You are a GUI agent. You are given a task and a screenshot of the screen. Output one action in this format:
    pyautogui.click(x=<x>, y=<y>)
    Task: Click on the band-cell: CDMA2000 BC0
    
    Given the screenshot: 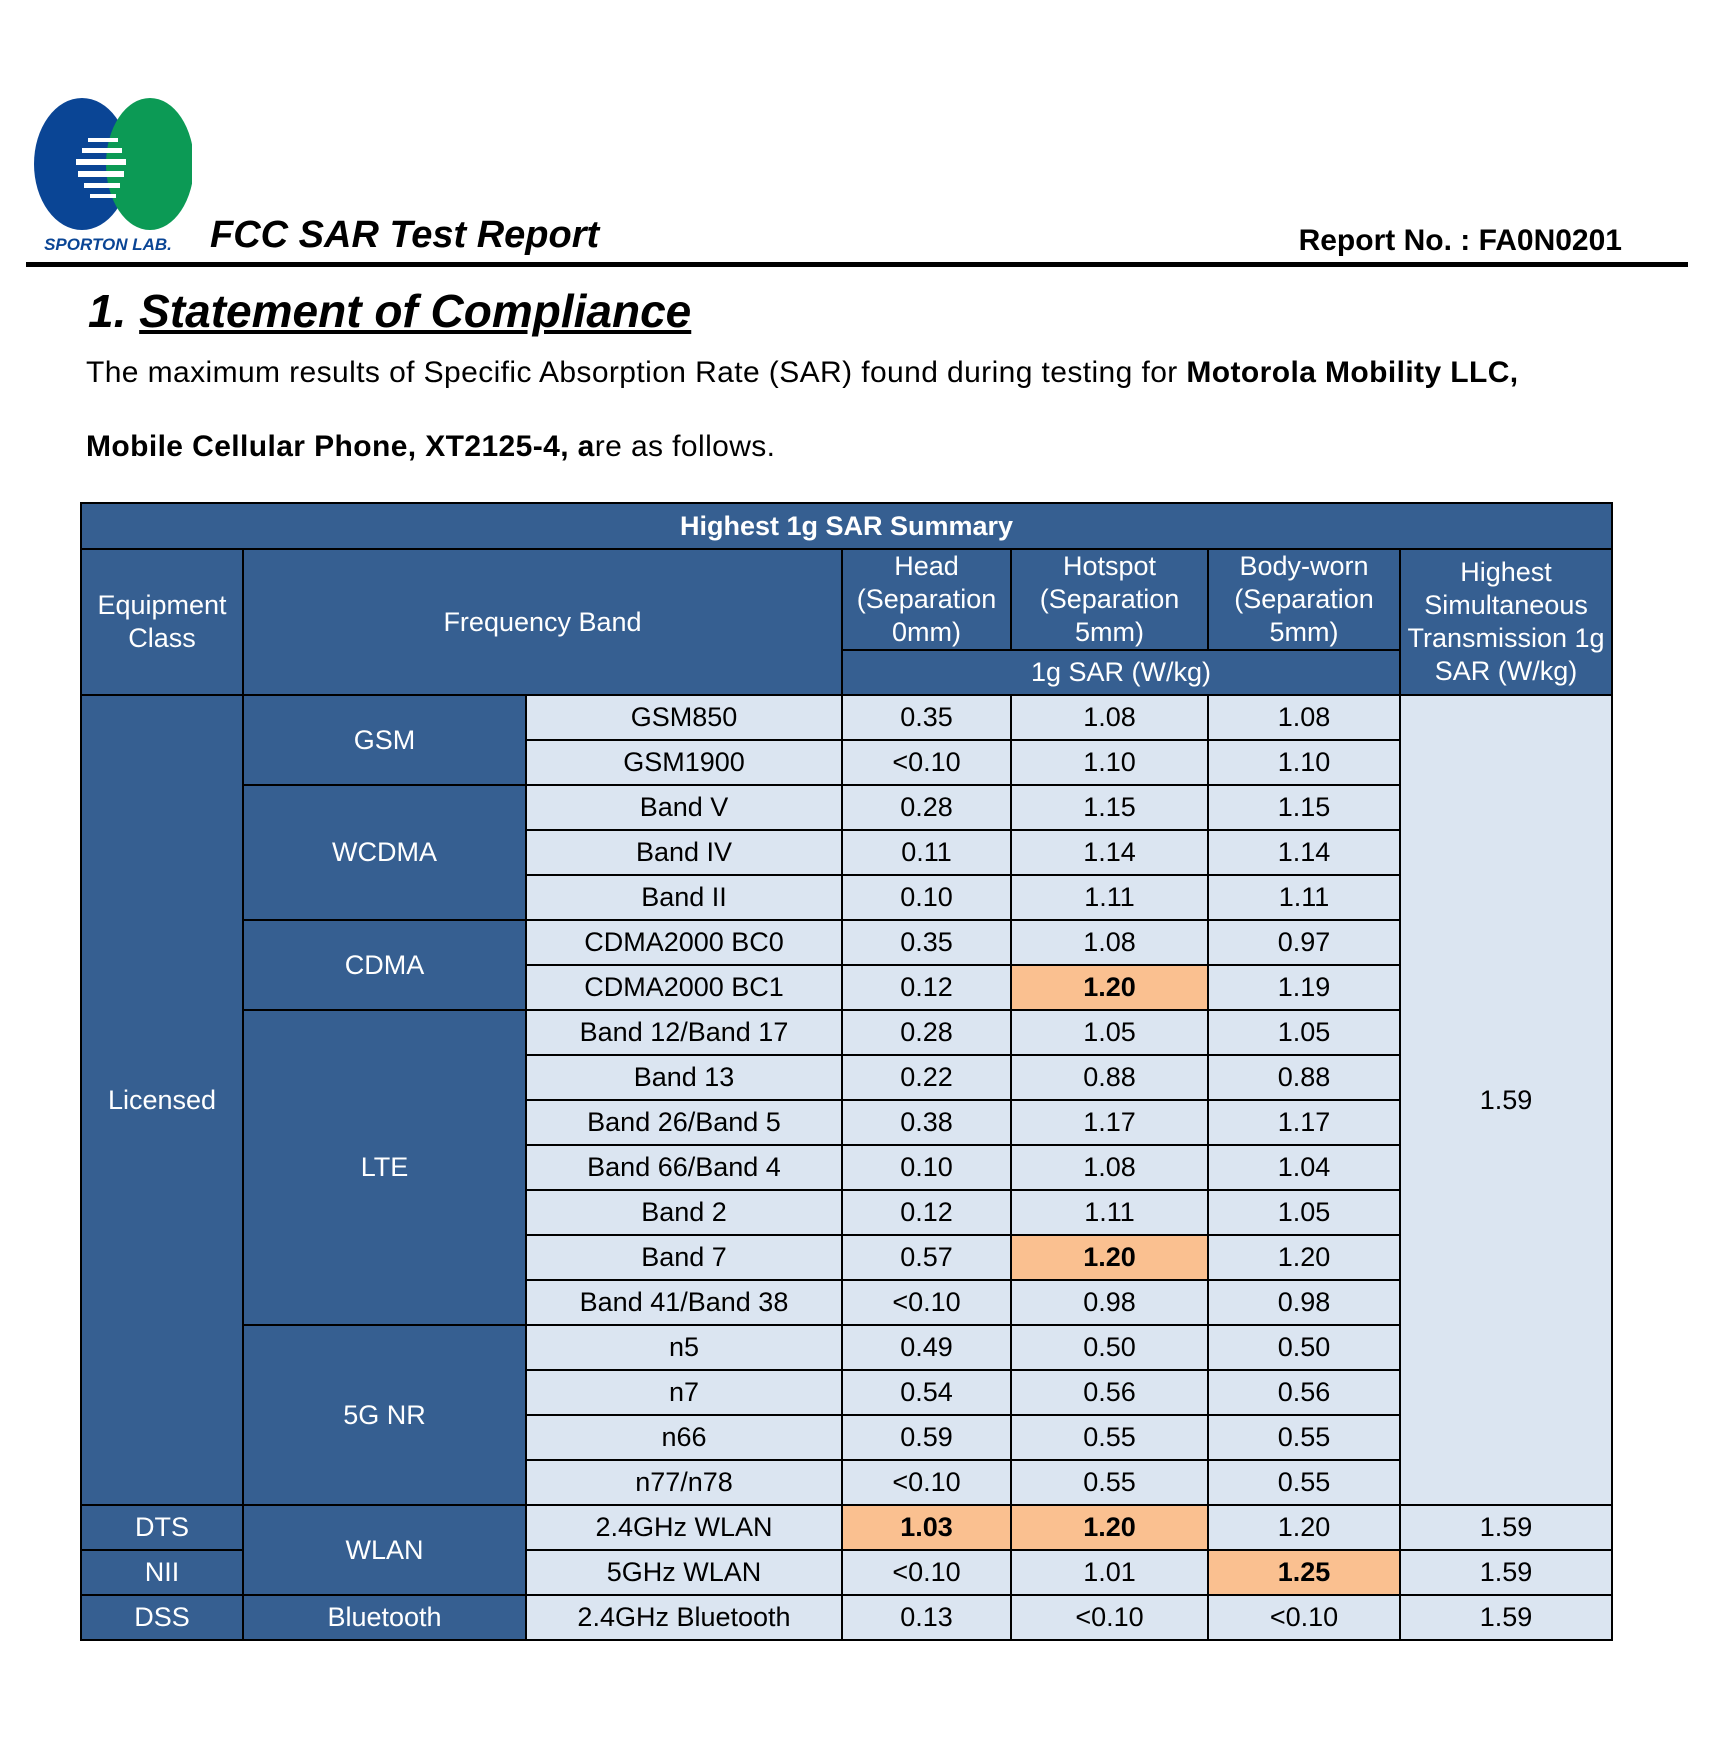 What is the action you would take?
    pyautogui.click(x=684, y=942)
    